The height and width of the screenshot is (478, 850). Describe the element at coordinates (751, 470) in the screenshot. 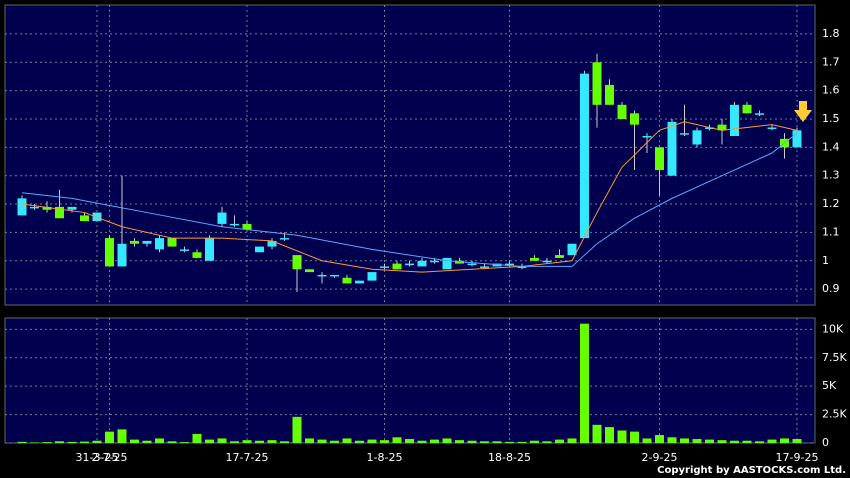

I see `copyright: Copyright by AASTOCKS.com Ltd.` at that location.